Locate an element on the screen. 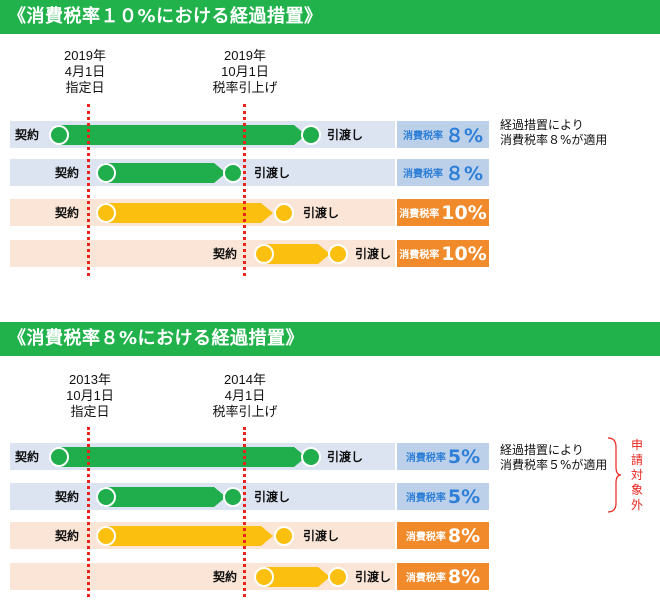 Image resolution: width=660 pixels, height=604 pixels. vertical-char: 象 is located at coordinates (636, 490).